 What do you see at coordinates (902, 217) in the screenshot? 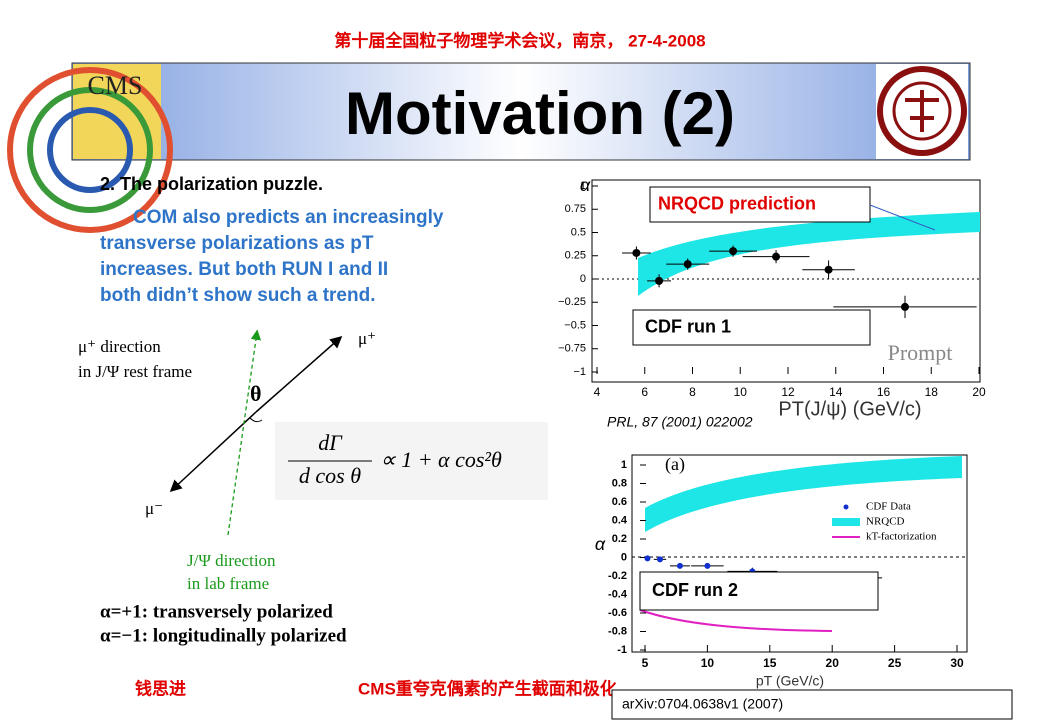
I see `callout-arrow` at bounding box center [902, 217].